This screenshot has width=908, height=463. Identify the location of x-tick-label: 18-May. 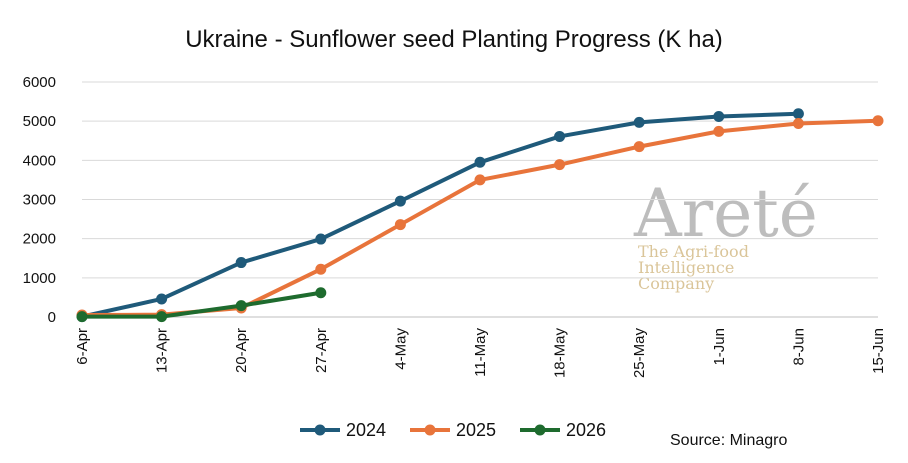
(560, 353).